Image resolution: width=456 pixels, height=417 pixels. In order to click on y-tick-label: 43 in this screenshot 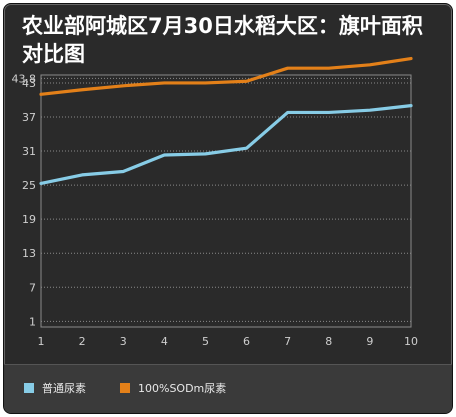, I will do `click(29, 83)`.